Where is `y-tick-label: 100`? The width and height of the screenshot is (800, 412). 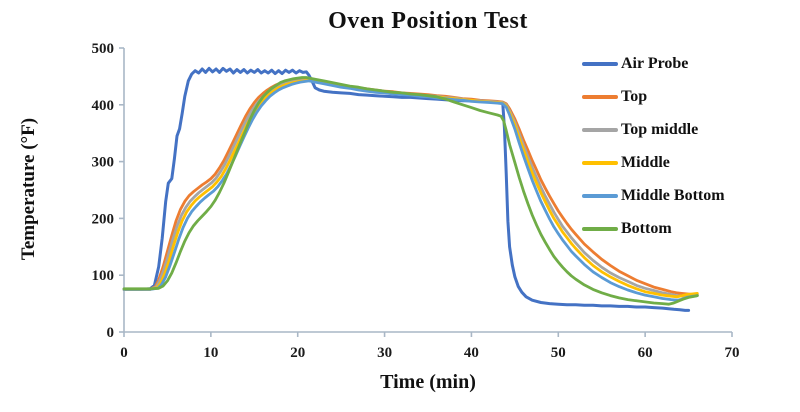 y-tick-label: 100 is located at coordinates (103, 276).